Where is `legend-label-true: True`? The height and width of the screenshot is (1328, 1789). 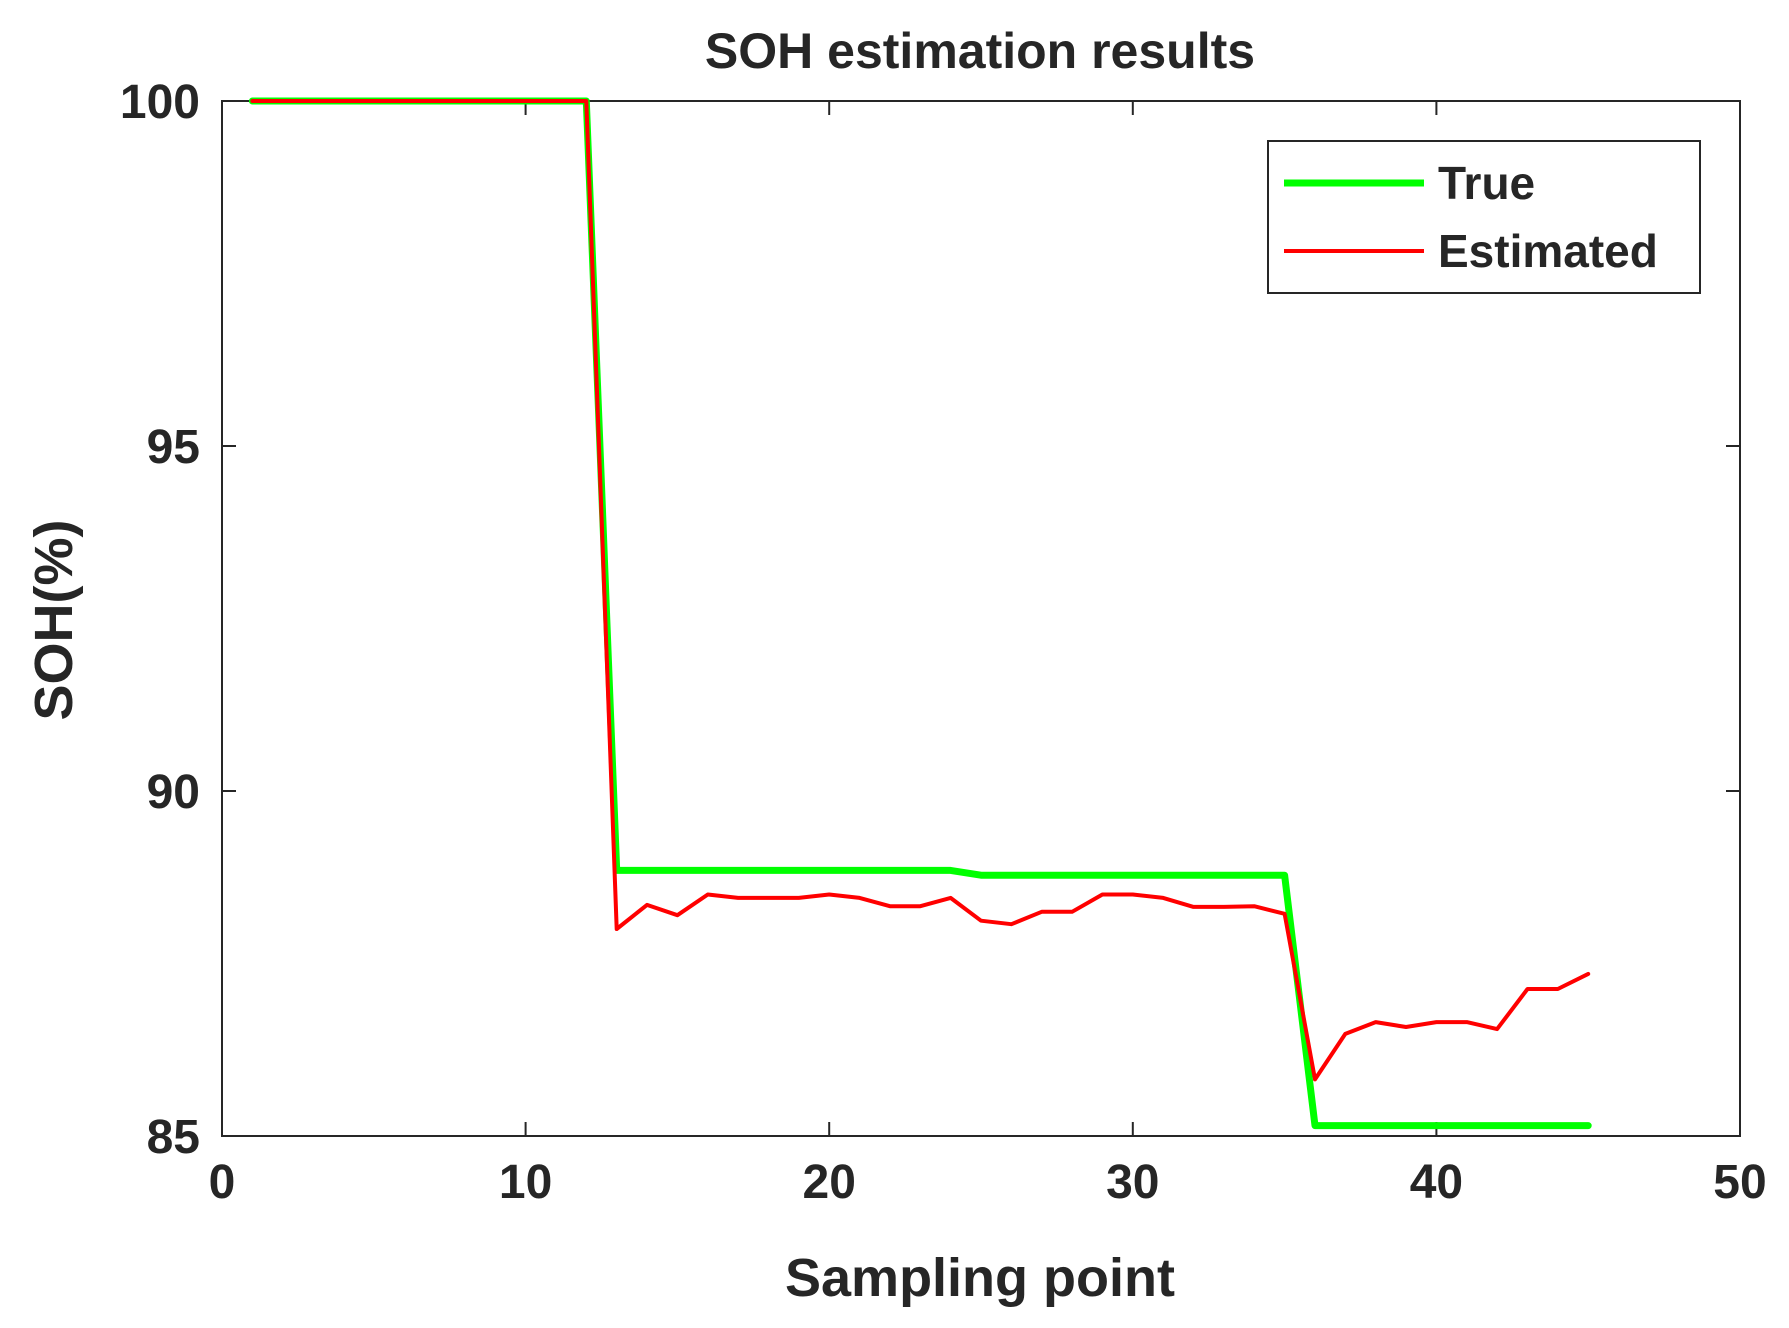 legend-label-true: True is located at coordinates (1486, 183).